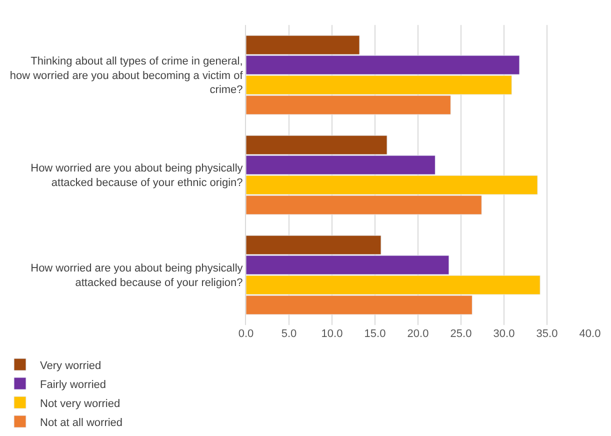 This screenshot has width=611, height=436. Describe the element at coordinates (127, 76) in the screenshot. I see `y-tick-label: Thinking about all types of crime in general, how worried are you about becoming a victim of crime?` at that location.